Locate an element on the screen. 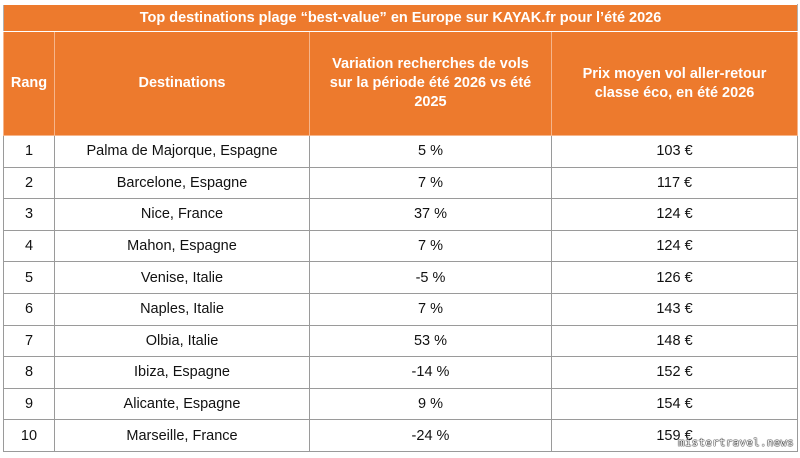 The width and height of the screenshot is (800, 458). cell-rank: 3 is located at coordinates (29, 214).